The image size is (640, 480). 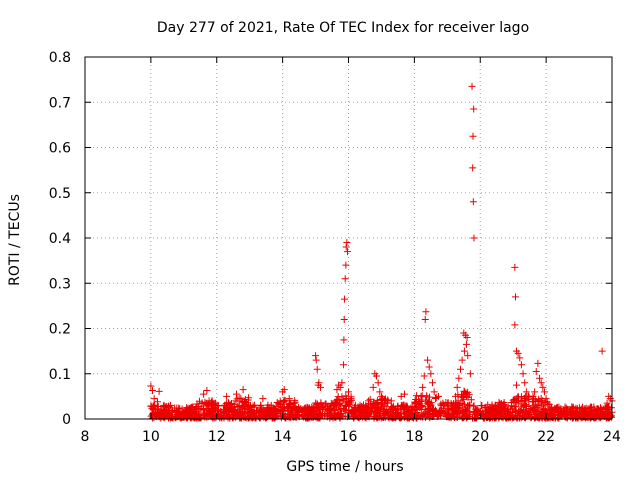 I want to click on x-tick-label: 20, so click(x=480, y=437).